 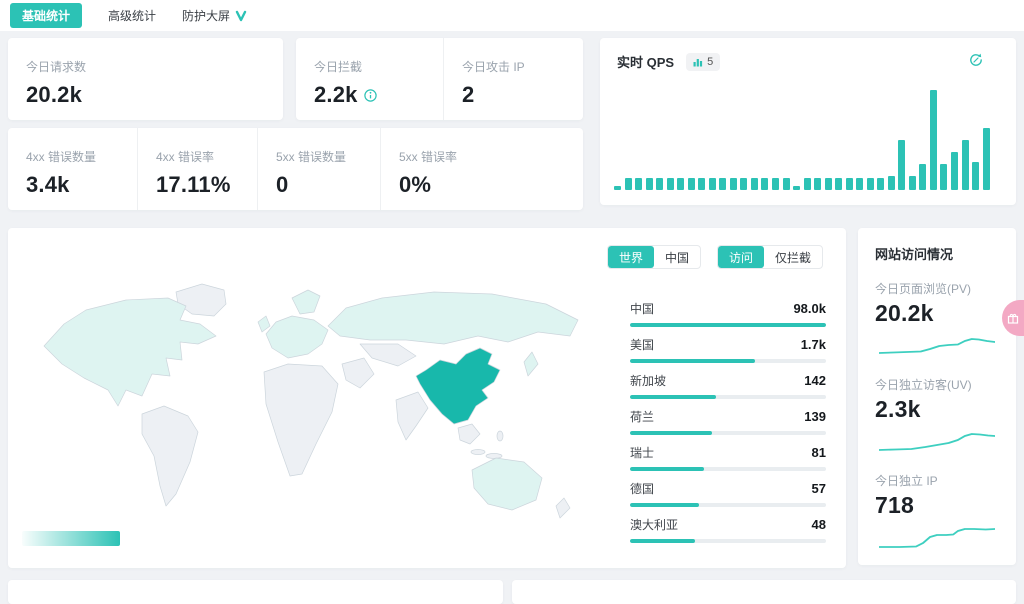 What do you see at coordinates (132, 16) in the screenshot?
I see `tab-advanced-stats: 高级统计` at bounding box center [132, 16].